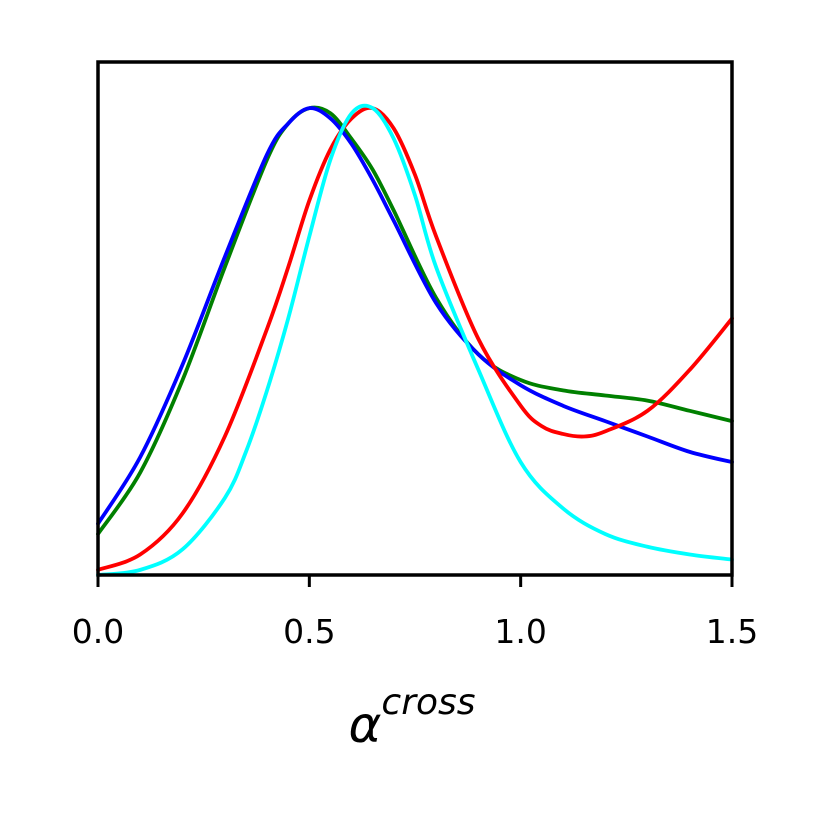  I want to click on x-axis-label-superscript: cross, so click(428, 702).